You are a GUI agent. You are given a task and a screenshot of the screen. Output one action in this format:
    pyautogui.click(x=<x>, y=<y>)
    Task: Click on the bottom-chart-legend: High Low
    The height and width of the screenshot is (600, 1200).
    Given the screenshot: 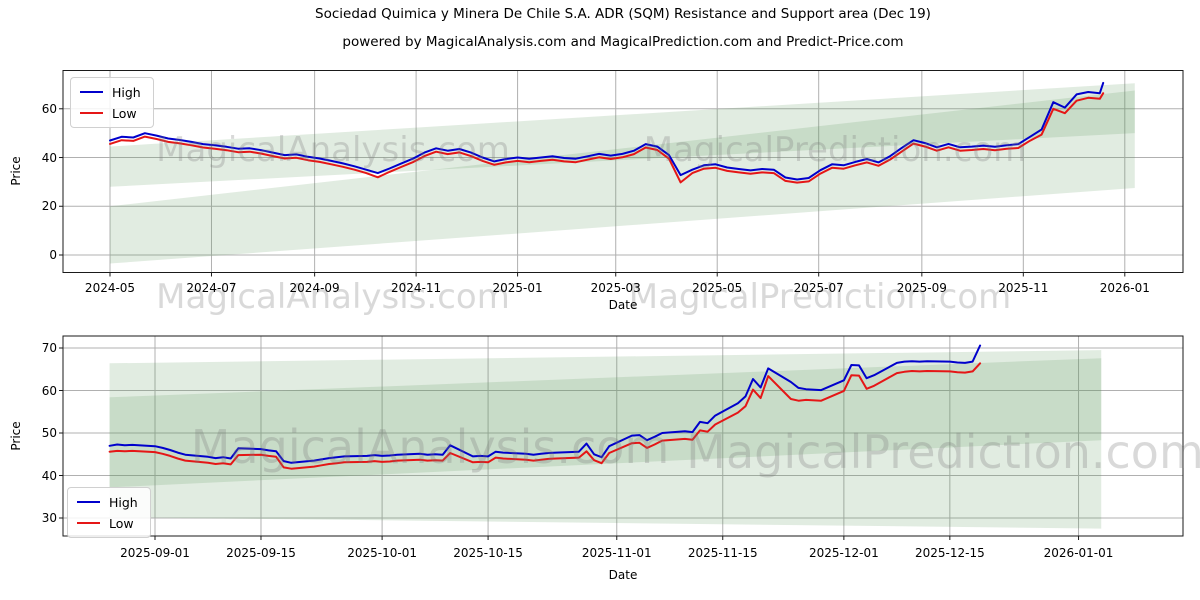 What is the action you would take?
    pyautogui.click(x=109, y=512)
    